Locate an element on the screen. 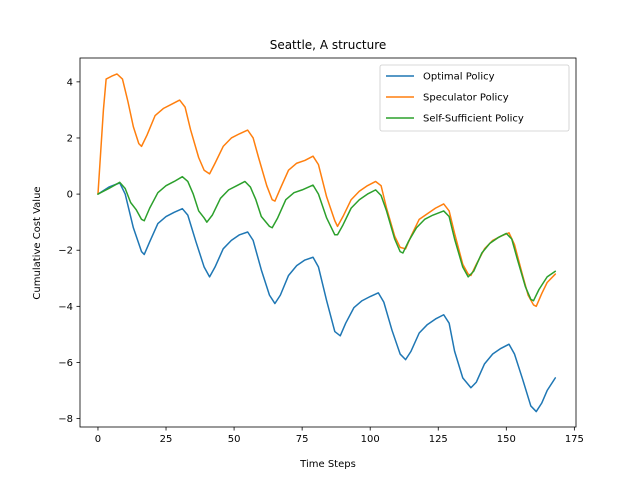 The height and width of the screenshot is (480, 640). x-axis: 0 25 50 75 100 125 150 175 is located at coordinates (339, 436).